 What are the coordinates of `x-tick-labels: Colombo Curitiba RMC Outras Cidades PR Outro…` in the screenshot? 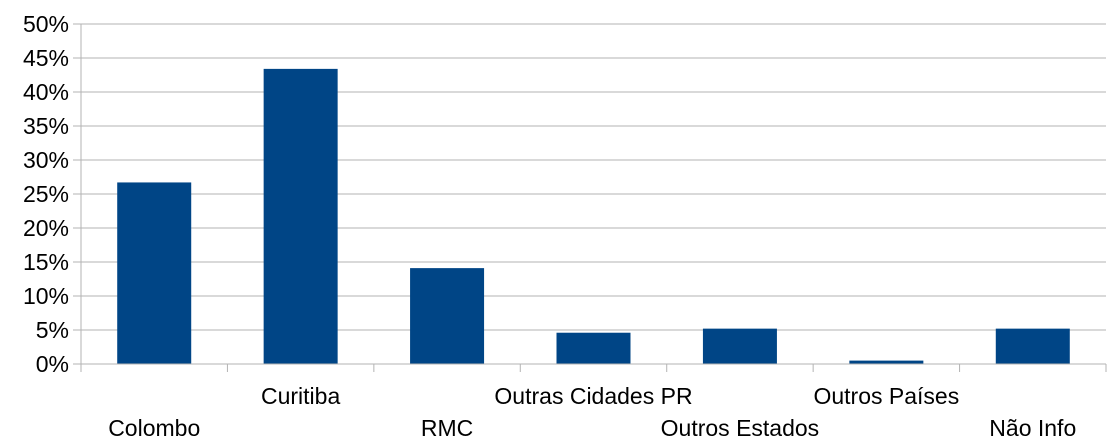 It's located at (592, 412).